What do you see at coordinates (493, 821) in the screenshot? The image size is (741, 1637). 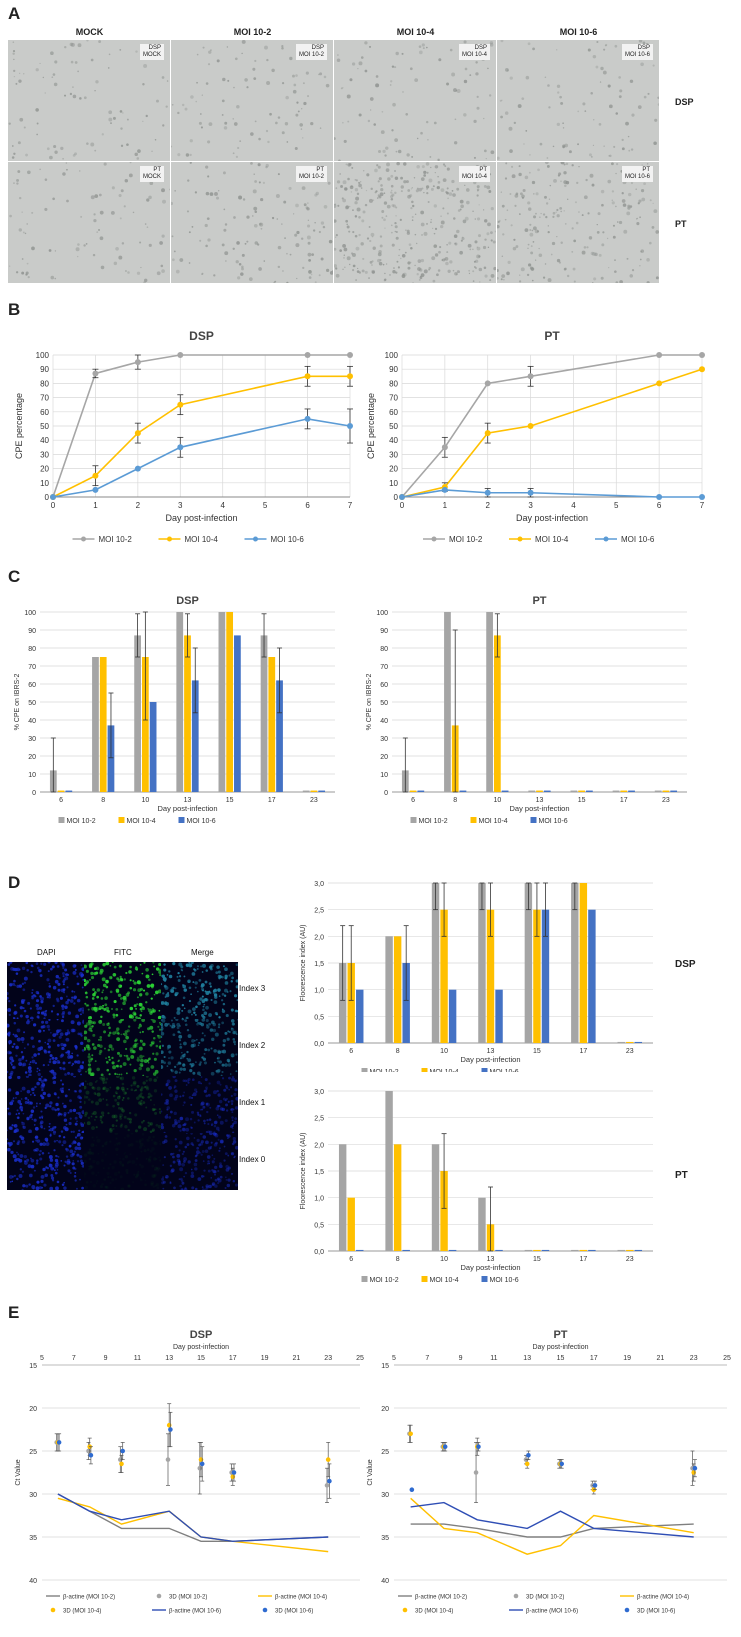 I see `legend-label: MOI 10-4` at bounding box center [493, 821].